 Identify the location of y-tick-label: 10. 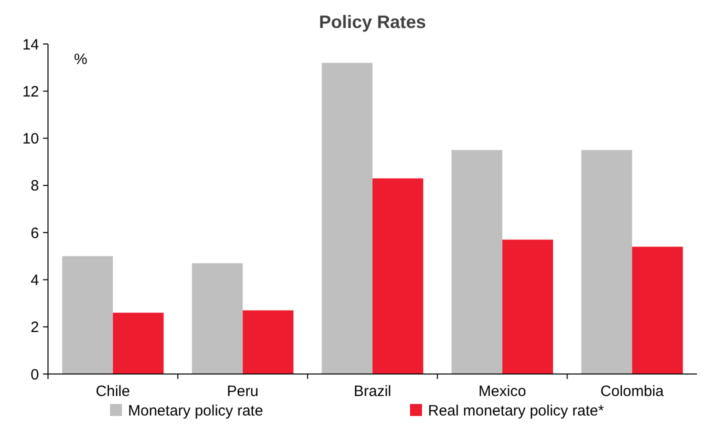
(30, 139).